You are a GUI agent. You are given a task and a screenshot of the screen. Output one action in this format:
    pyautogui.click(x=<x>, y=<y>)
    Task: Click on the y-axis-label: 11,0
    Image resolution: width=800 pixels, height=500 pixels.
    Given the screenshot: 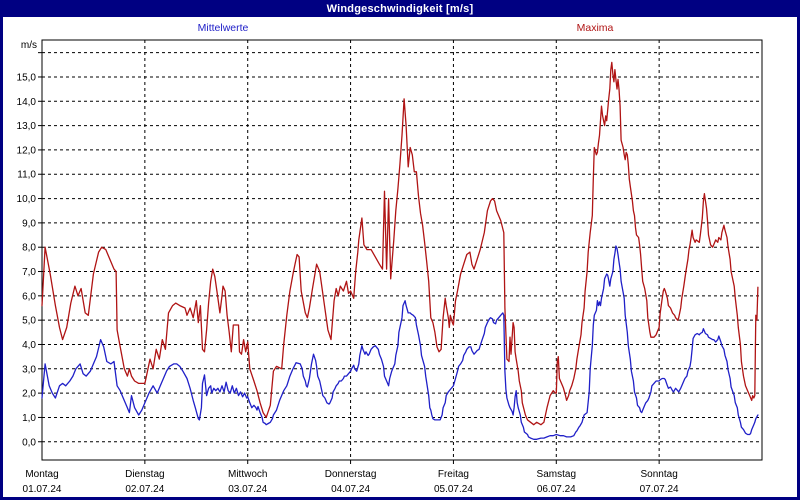 What is the action you would take?
    pyautogui.click(x=26, y=175)
    